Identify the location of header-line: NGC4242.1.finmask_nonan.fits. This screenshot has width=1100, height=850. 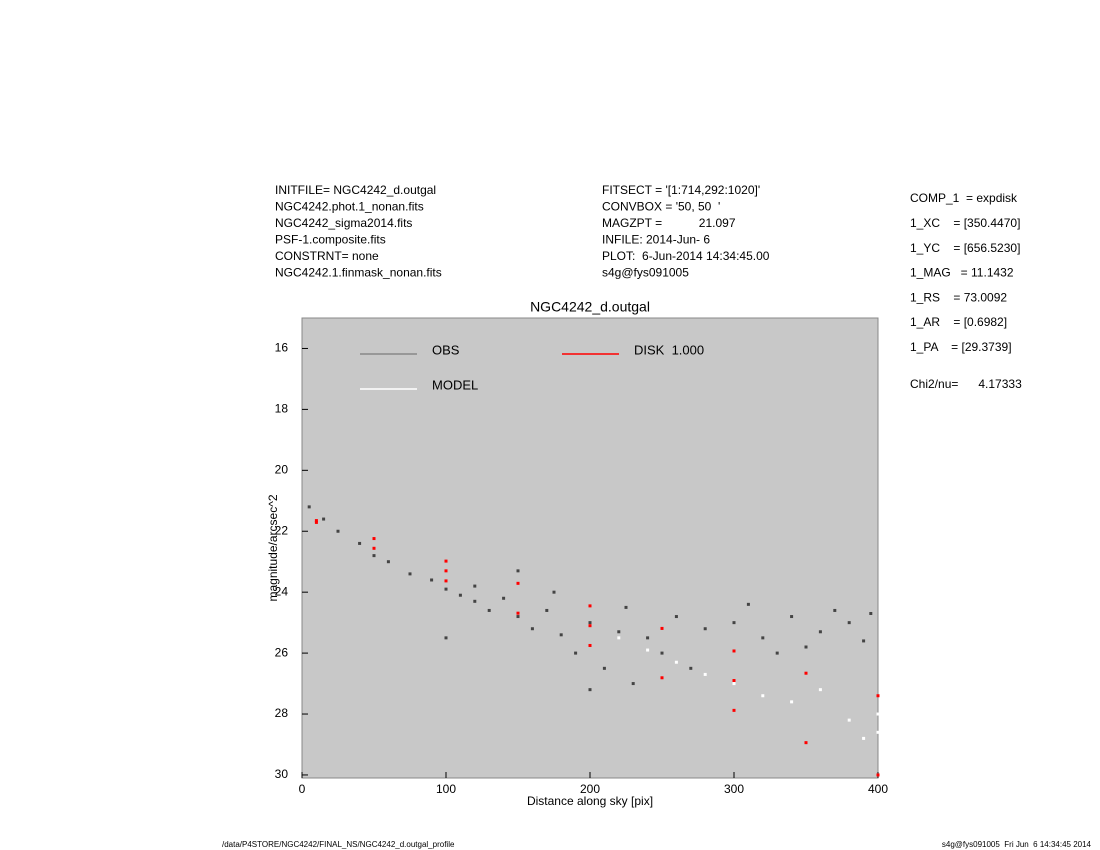
(358, 273).